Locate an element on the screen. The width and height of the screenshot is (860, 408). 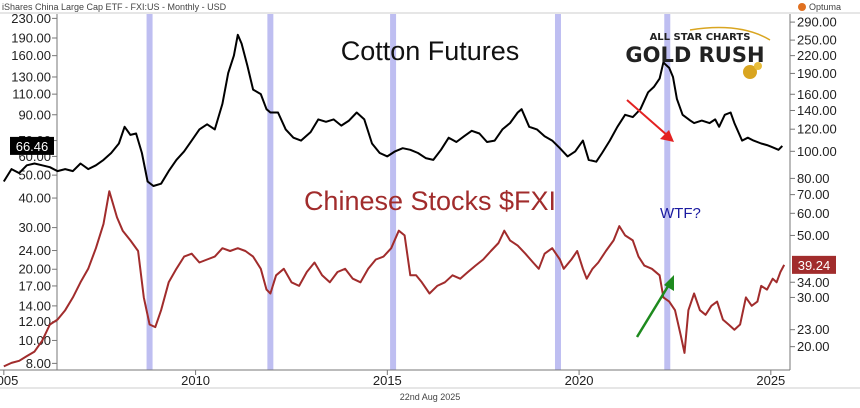
x-tick-label-3: 2020 is located at coordinates (579, 380).